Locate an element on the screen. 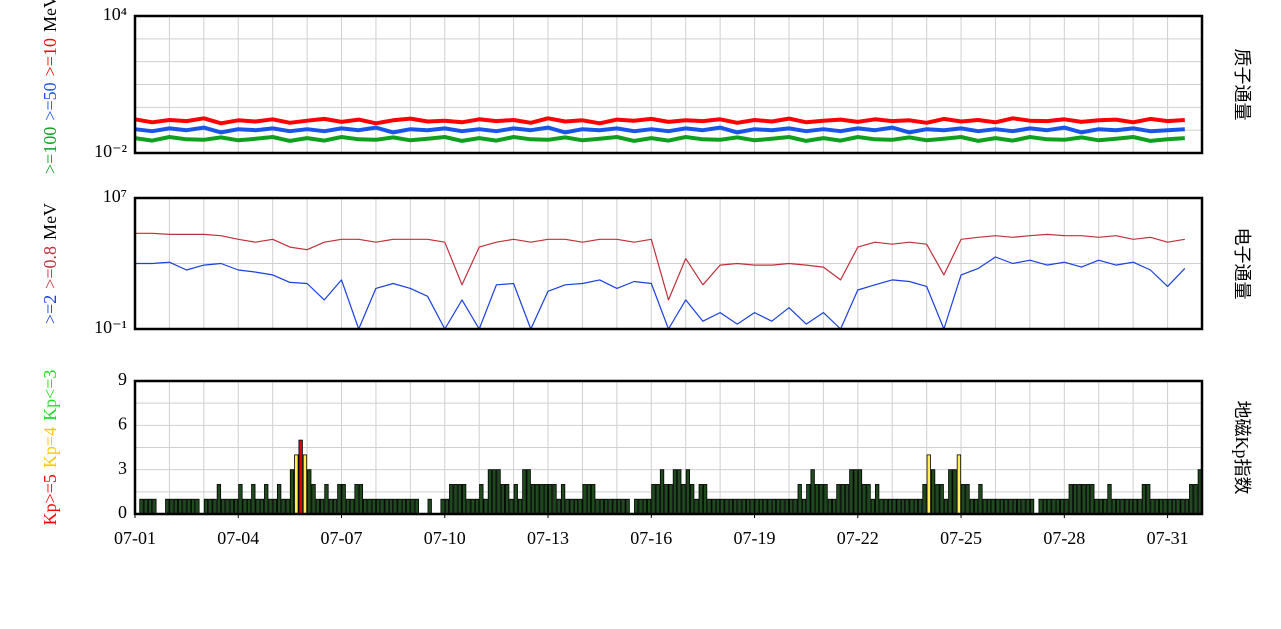 The width and height of the screenshot is (1281, 629). legend-entry: Kp>=5 is located at coordinates (50, 499).